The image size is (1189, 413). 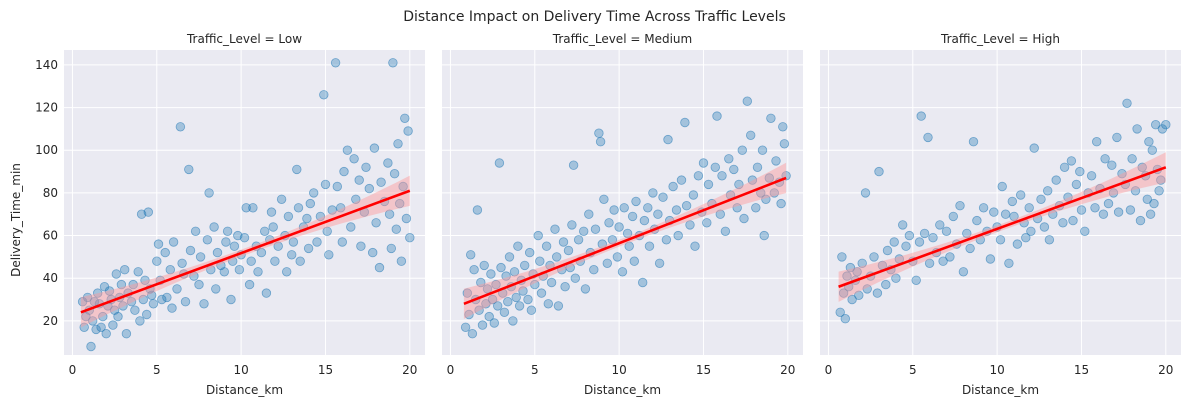 What do you see at coordinates (829, 370) in the screenshot?
I see `x-tick-label: 0` at bounding box center [829, 370].